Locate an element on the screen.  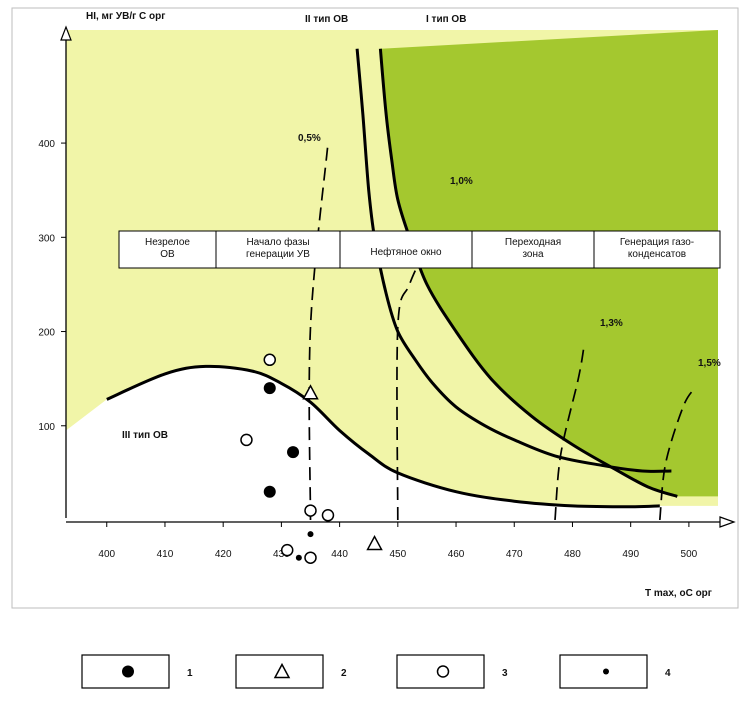
x-tick-label: 490 is located at coordinates (630, 554).